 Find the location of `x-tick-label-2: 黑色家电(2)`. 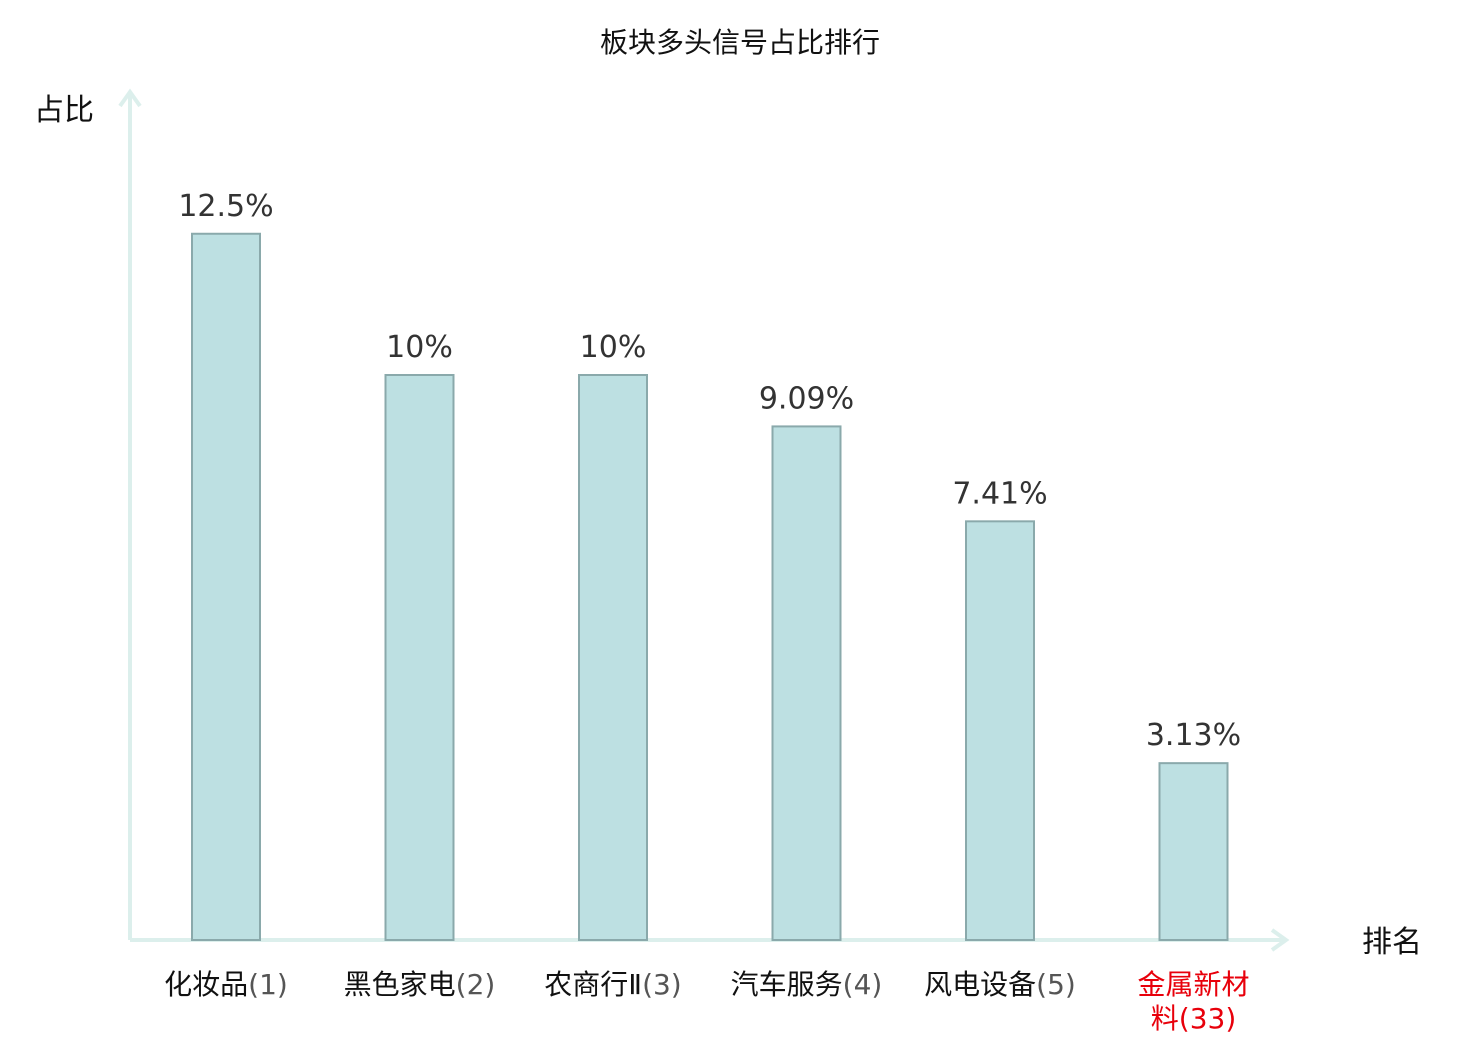

x-tick-label-2: 黑色家电(2) is located at coordinates (420, 984).